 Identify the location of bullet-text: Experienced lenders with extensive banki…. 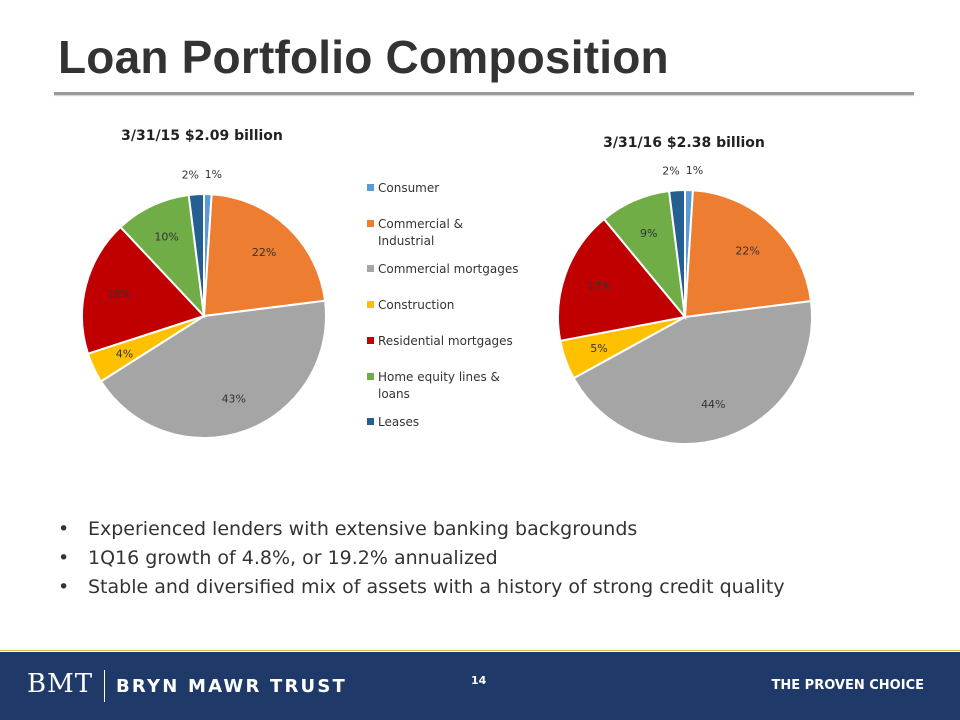
(363, 529).